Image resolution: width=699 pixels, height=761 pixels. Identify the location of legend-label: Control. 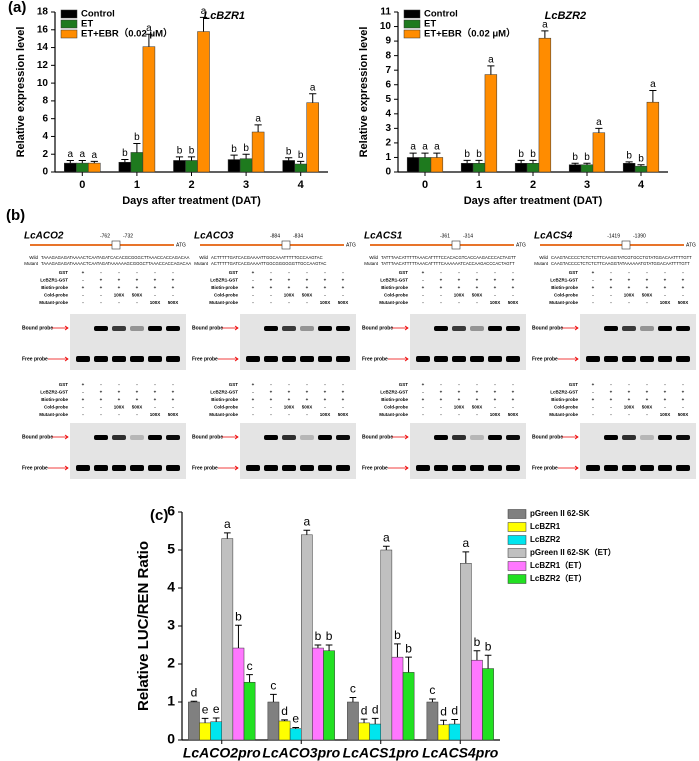
(441, 14).